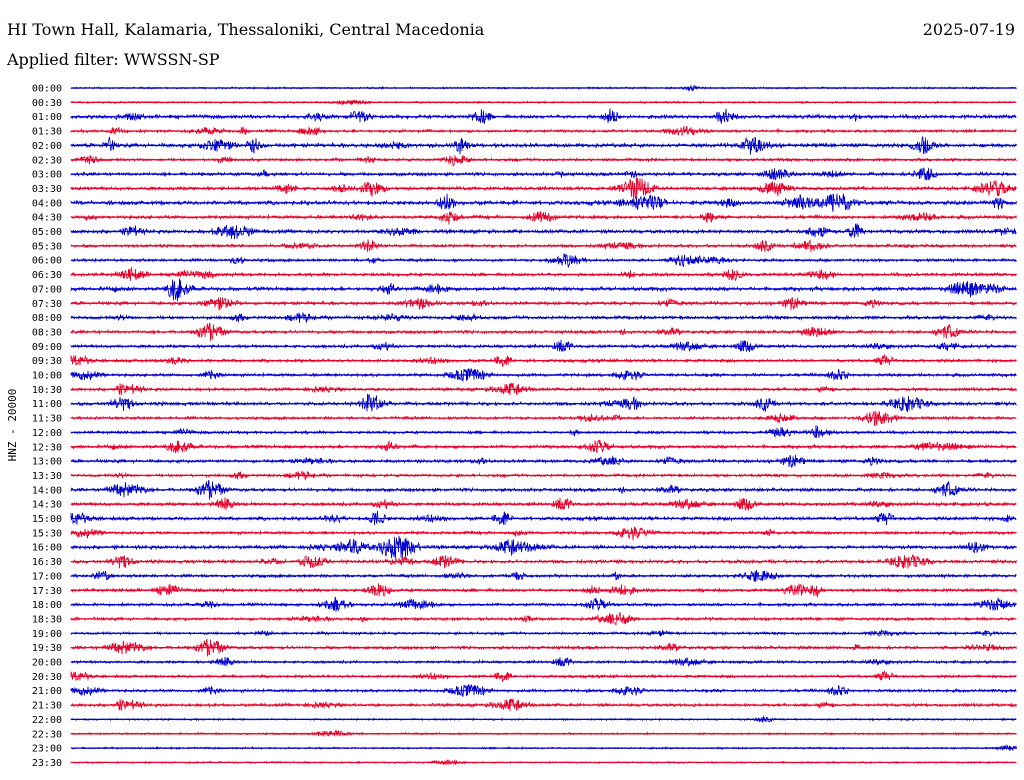  What do you see at coordinates (47, 89) in the screenshot?
I see `row-time-label: 00:00` at bounding box center [47, 89].